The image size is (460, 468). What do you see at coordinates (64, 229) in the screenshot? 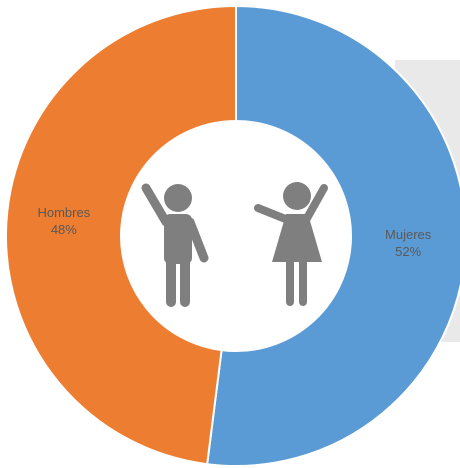
I see `value-label: 48%` at bounding box center [64, 229].